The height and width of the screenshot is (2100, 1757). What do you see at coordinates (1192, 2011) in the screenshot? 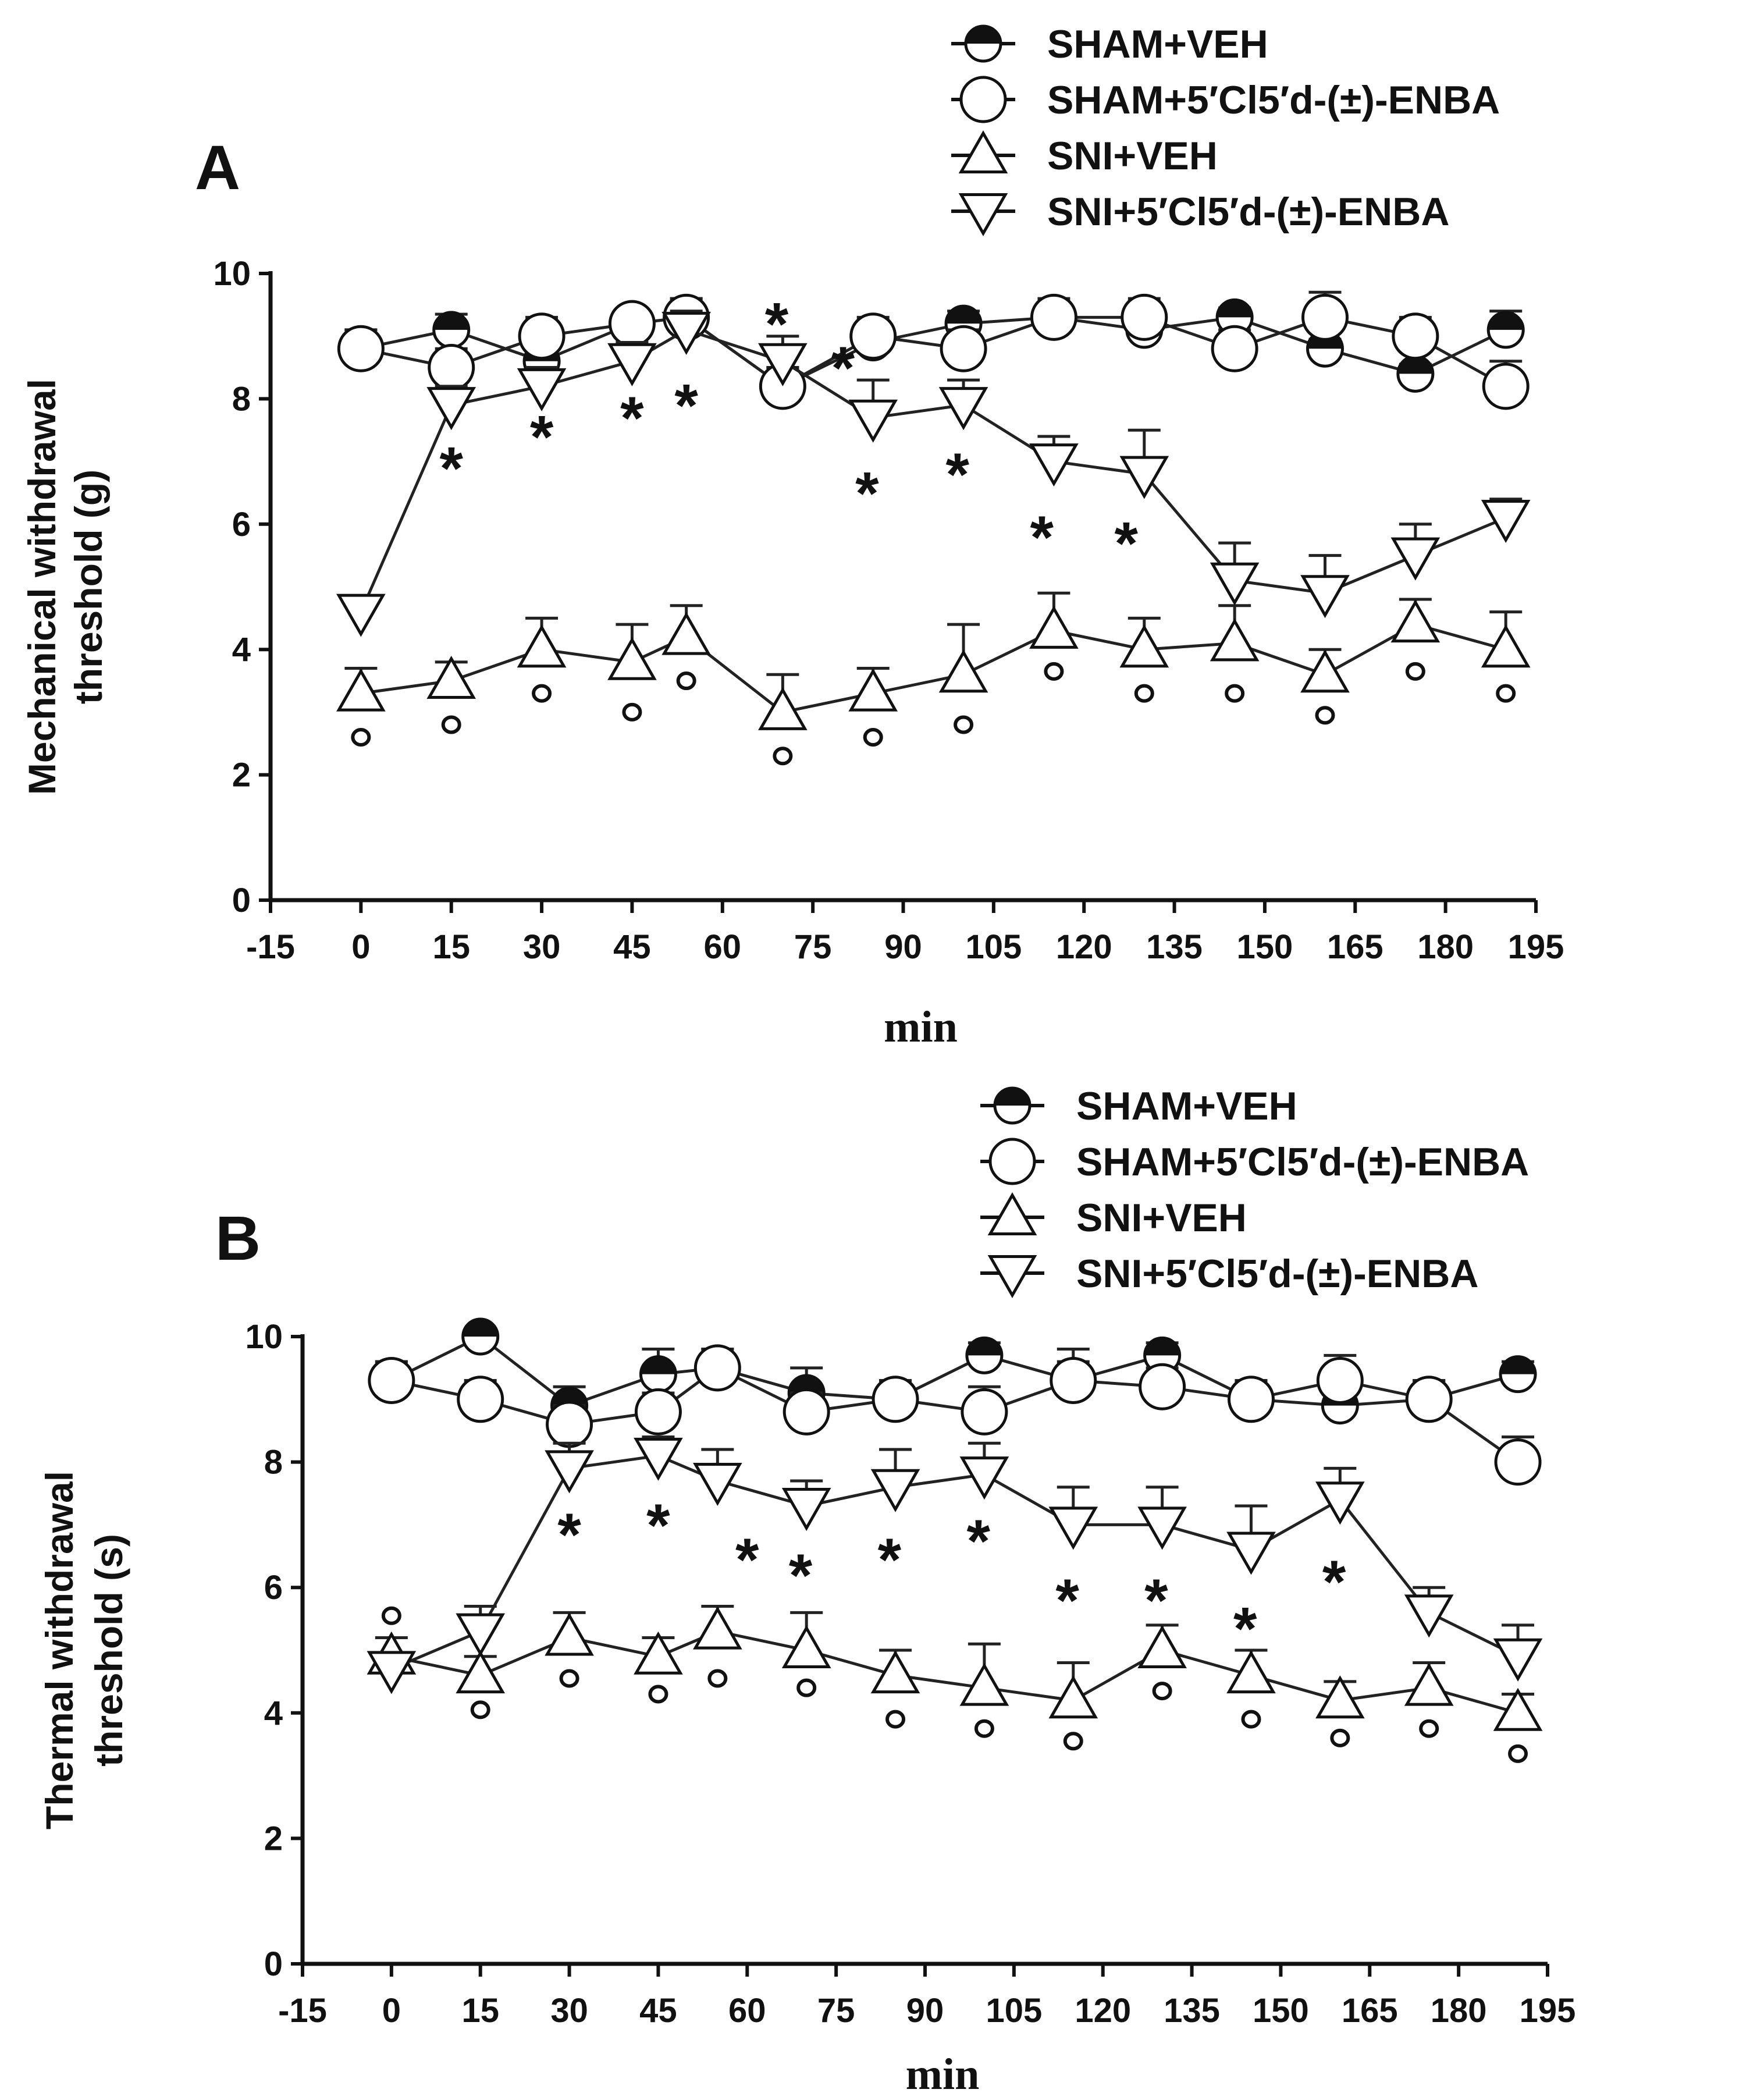
I see `panel-b-x-tick-label: 135` at bounding box center [1192, 2011].